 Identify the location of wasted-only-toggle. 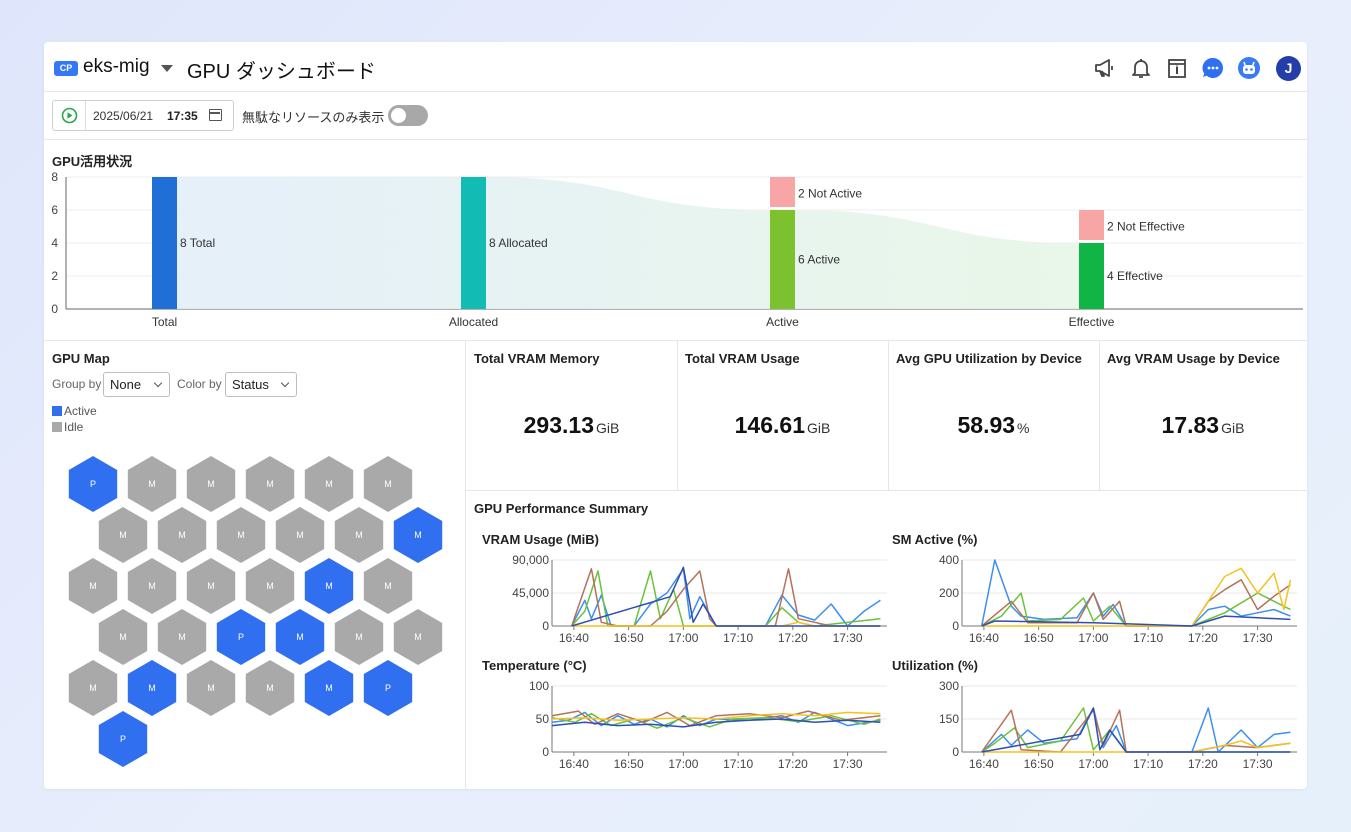
(408, 115).